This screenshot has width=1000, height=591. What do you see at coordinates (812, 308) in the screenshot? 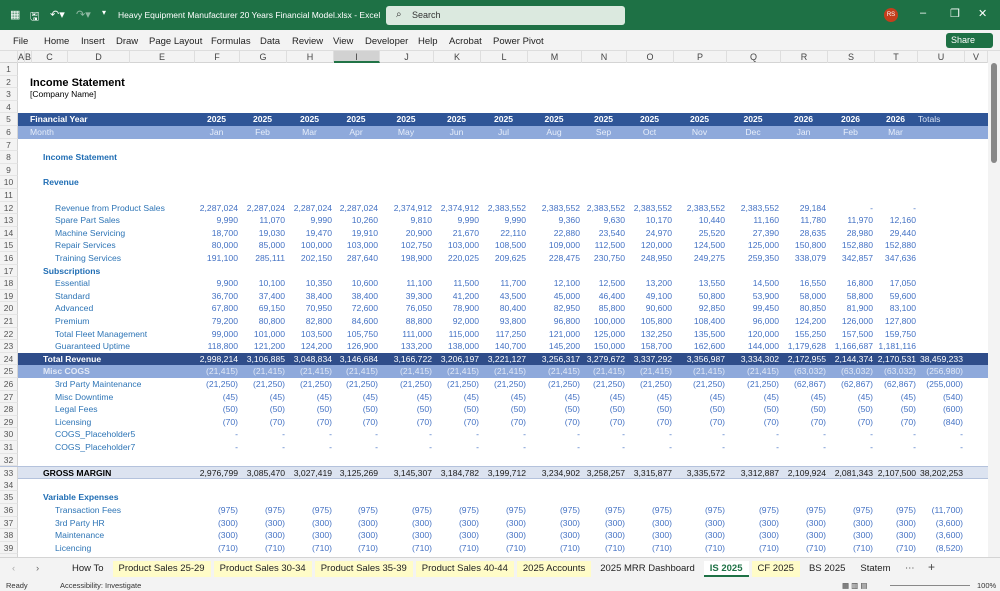
I see `cell-value: 80,850` at bounding box center [812, 308].